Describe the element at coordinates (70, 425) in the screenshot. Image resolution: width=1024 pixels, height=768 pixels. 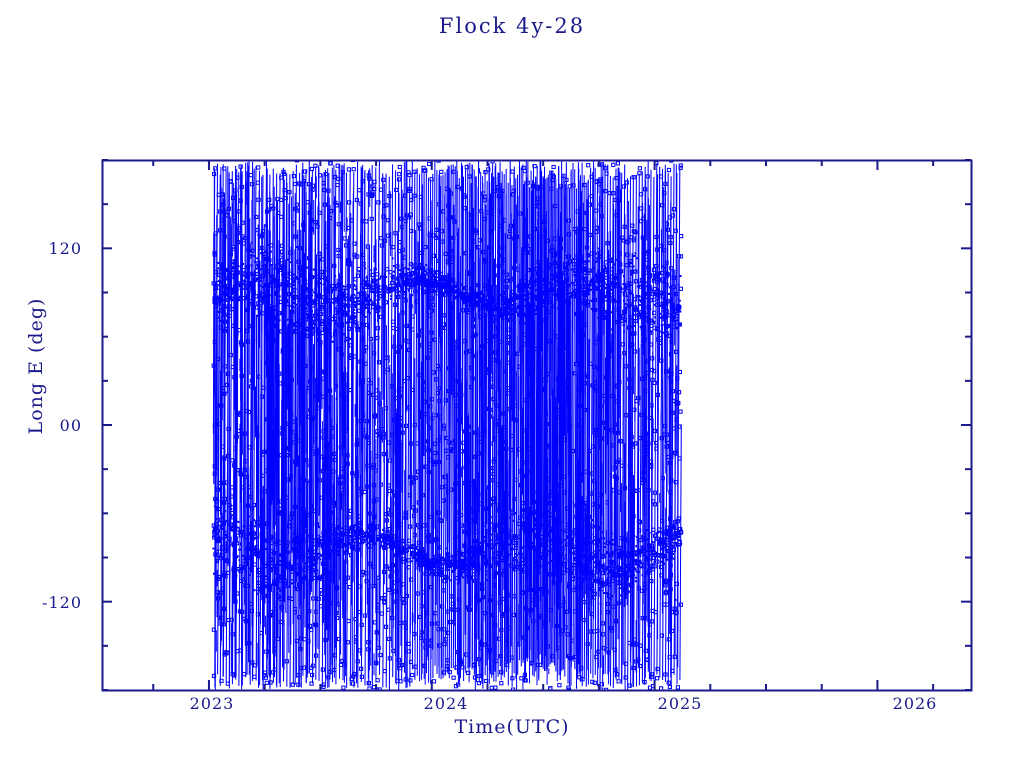
I see `y-tick-label-0: 00` at that location.